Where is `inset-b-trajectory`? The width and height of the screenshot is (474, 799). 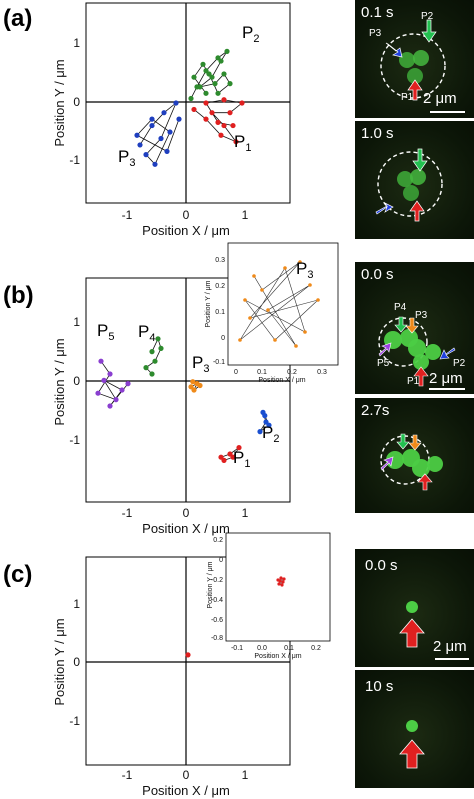
inset-b-trajectory is located at coordinates (279, 304).